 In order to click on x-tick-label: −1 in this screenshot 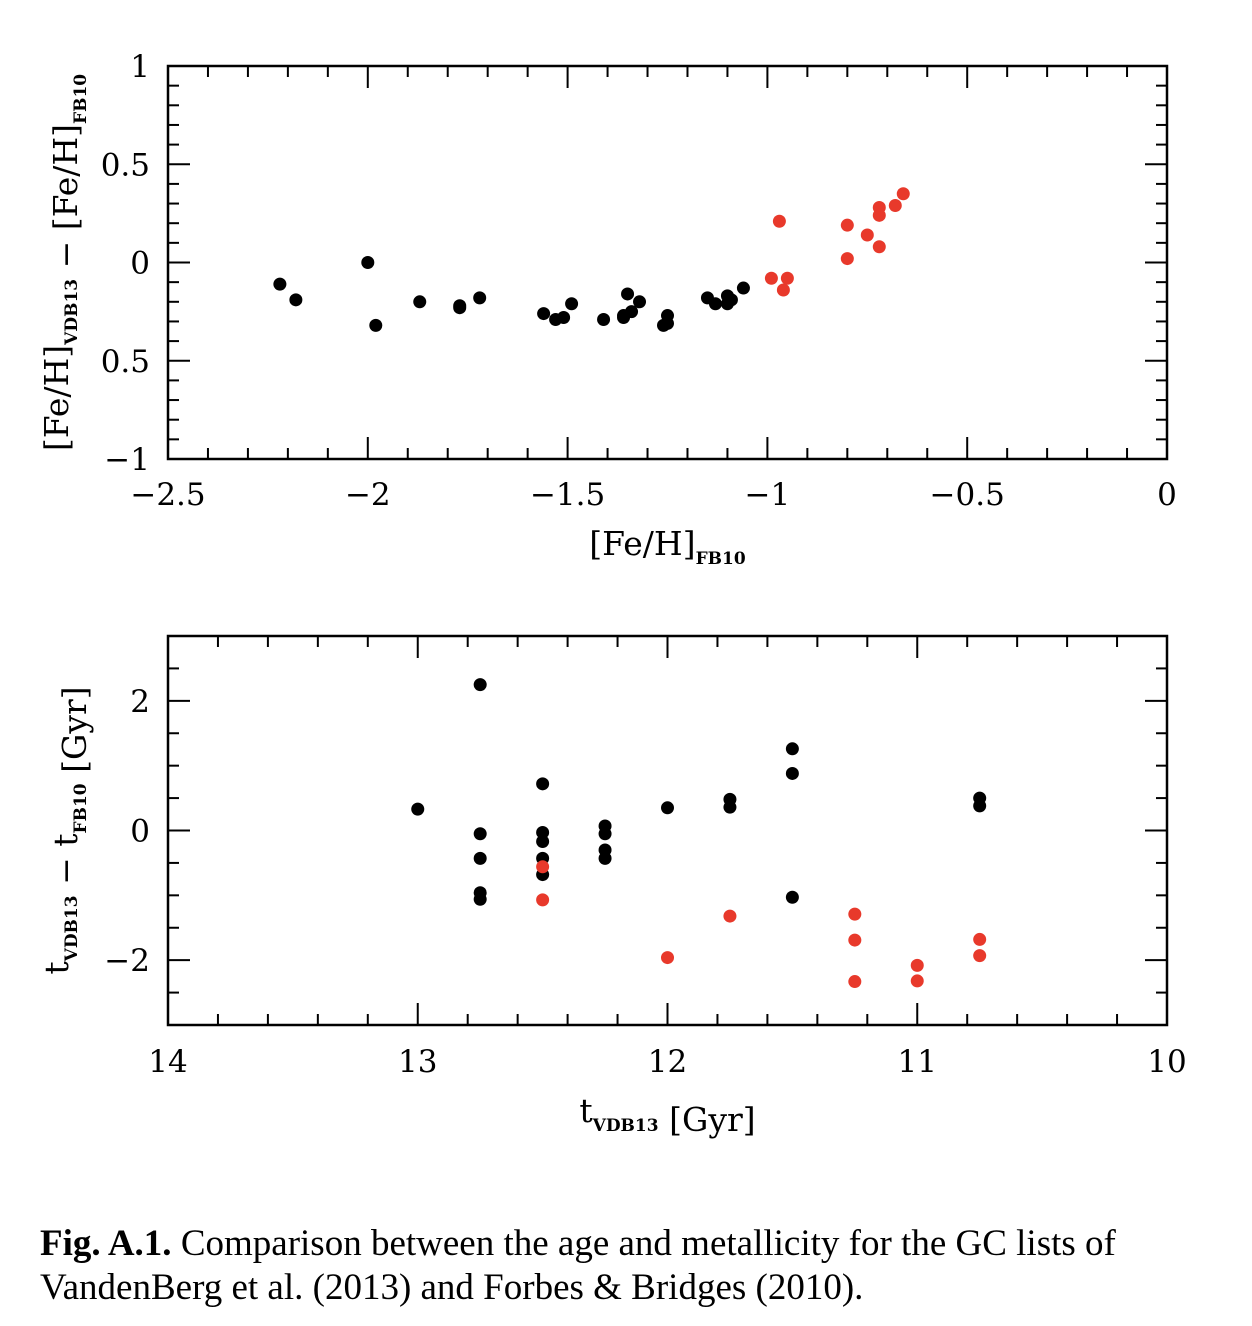, I will do `click(768, 495)`.